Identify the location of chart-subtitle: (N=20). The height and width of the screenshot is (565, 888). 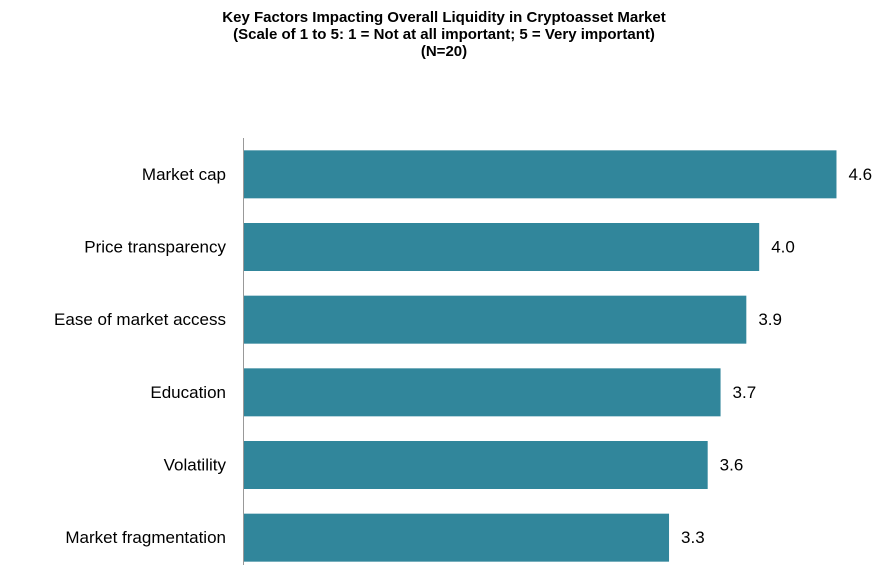
(444, 51).